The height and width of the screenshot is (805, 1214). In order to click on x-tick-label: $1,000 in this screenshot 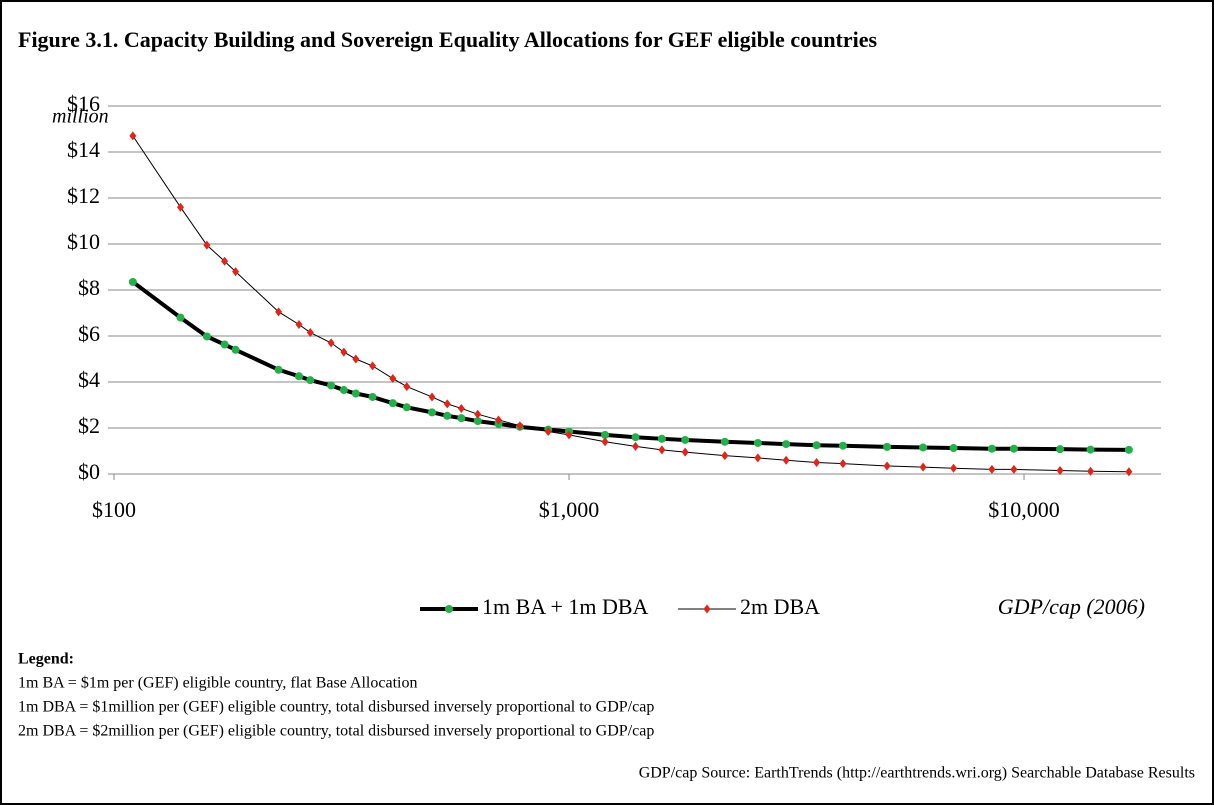, I will do `click(569, 509)`.